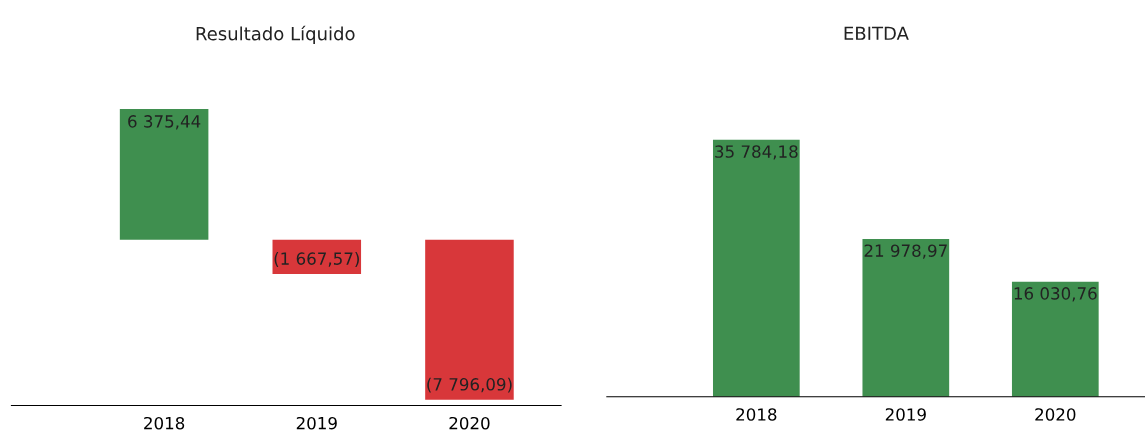  Describe the element at coordinates (756, 152) in the screenshot. I see `data-label: 35 784,18` at that location.